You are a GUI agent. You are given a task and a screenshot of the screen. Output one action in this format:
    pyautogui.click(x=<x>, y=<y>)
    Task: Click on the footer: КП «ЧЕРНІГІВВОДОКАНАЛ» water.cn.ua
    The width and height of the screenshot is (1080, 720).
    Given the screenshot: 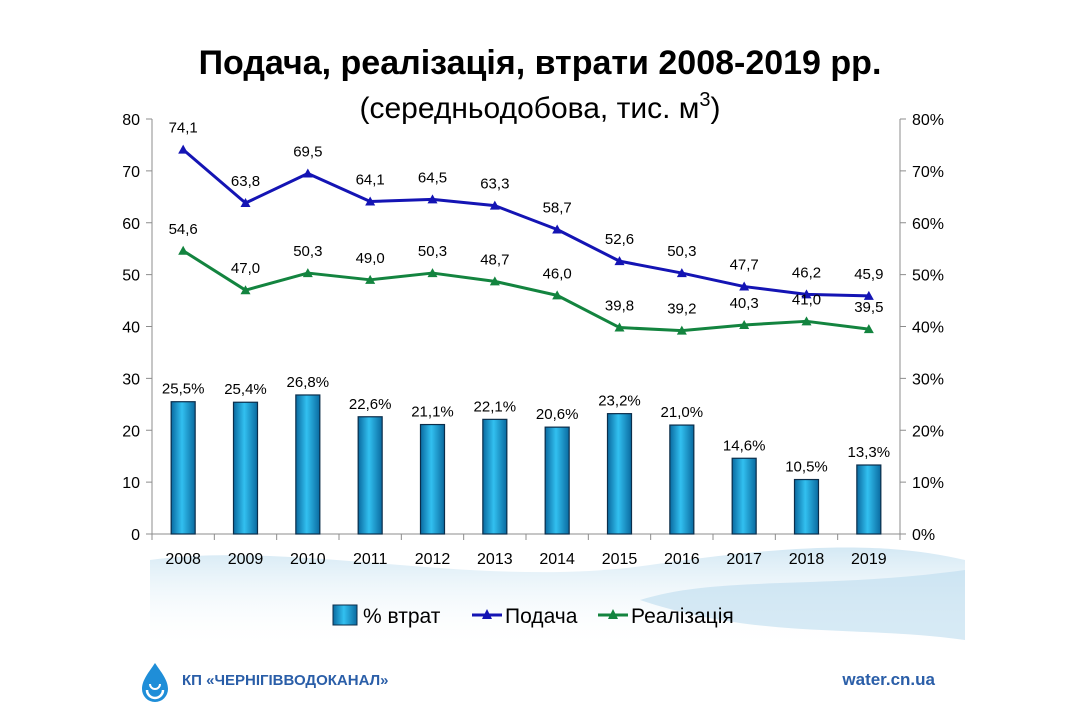 What is the action you would take?
    pyautogui.click(x=539, y=682)
    